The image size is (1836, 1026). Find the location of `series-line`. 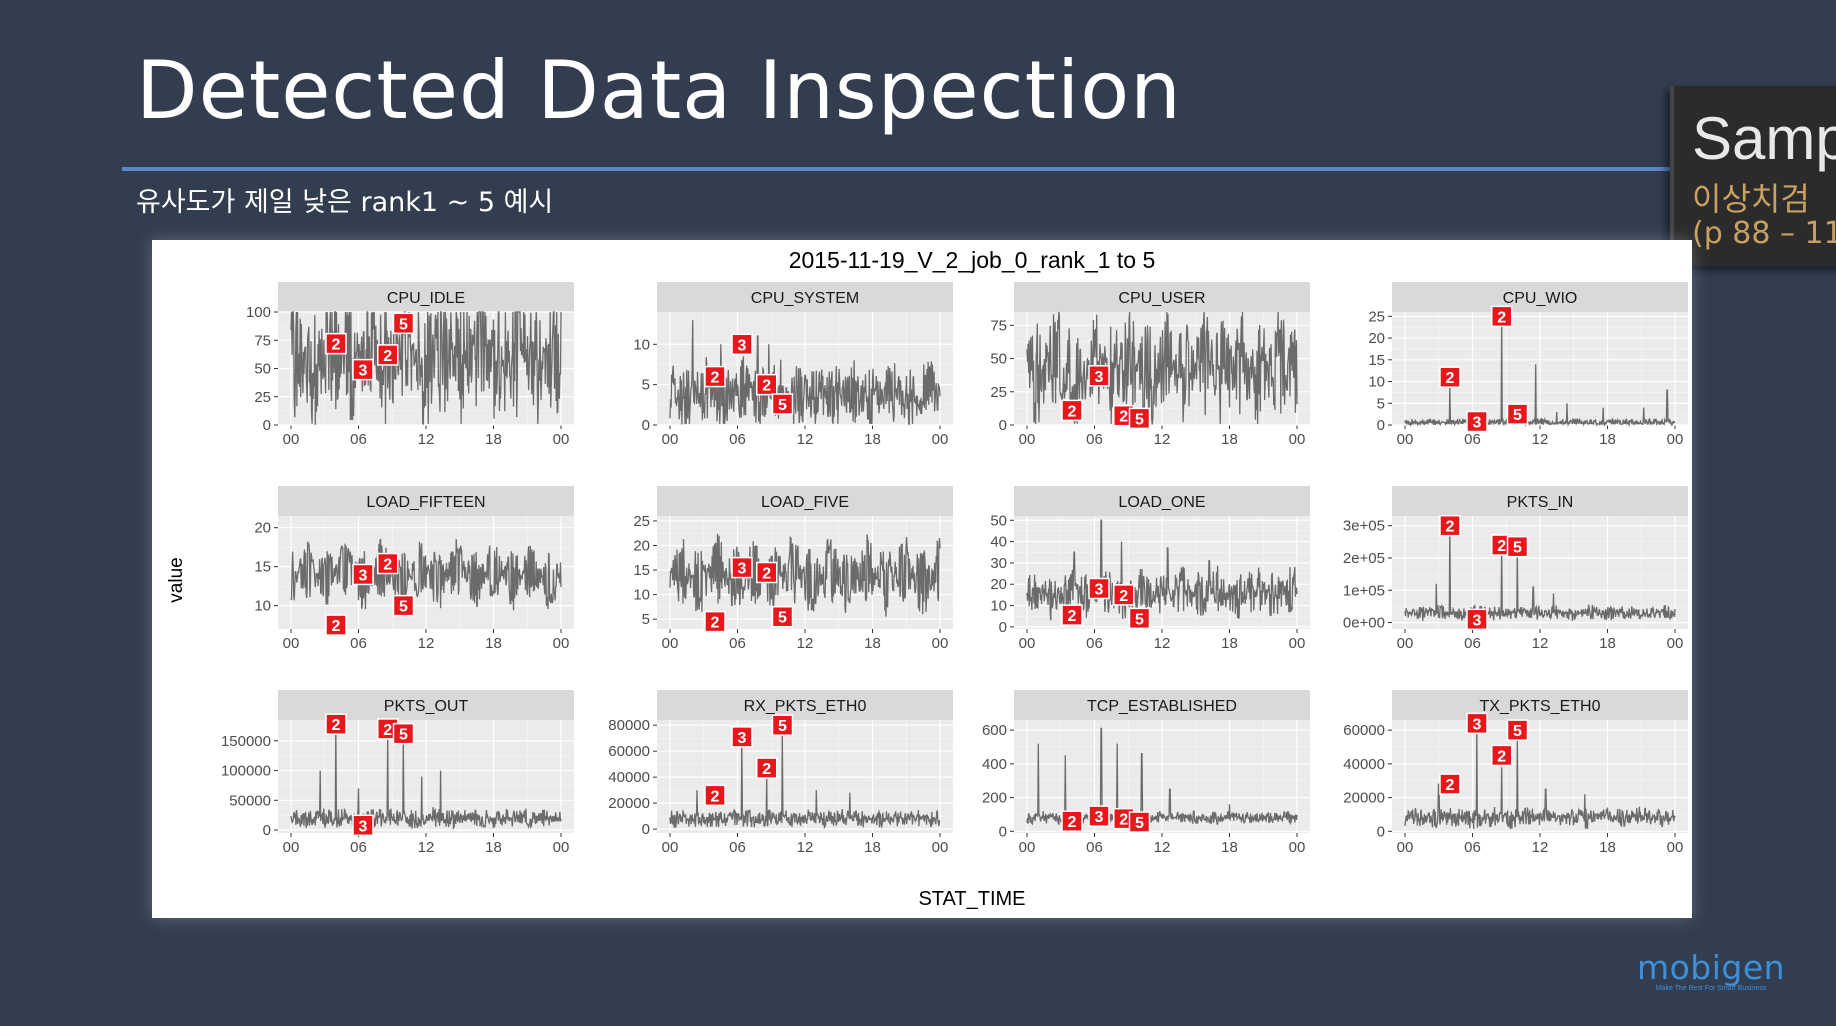

series-line is located at coordinates (426, 777).